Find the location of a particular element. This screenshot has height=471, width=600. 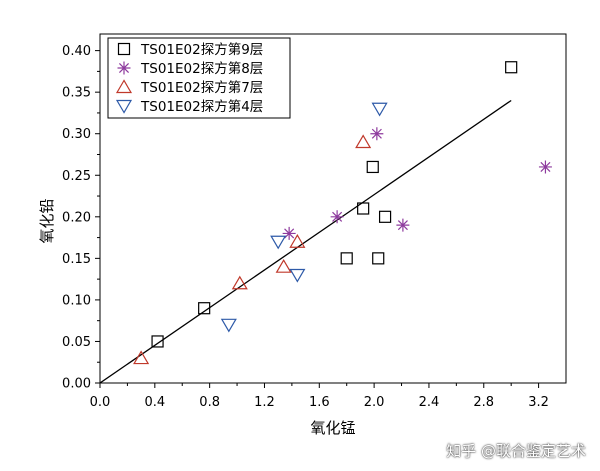

y-tick-label: 0.30 is located at coordinates (76, 134).